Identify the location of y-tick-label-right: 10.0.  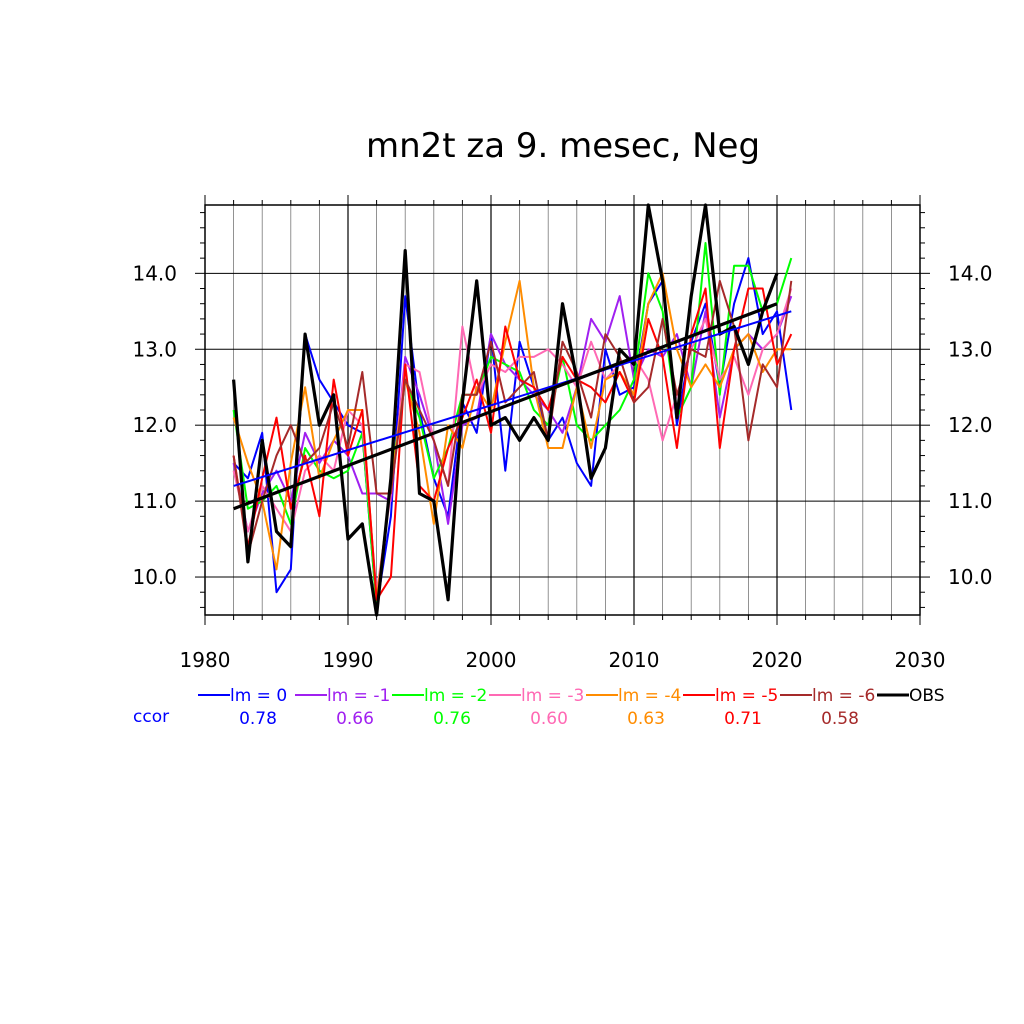
(970, 577).